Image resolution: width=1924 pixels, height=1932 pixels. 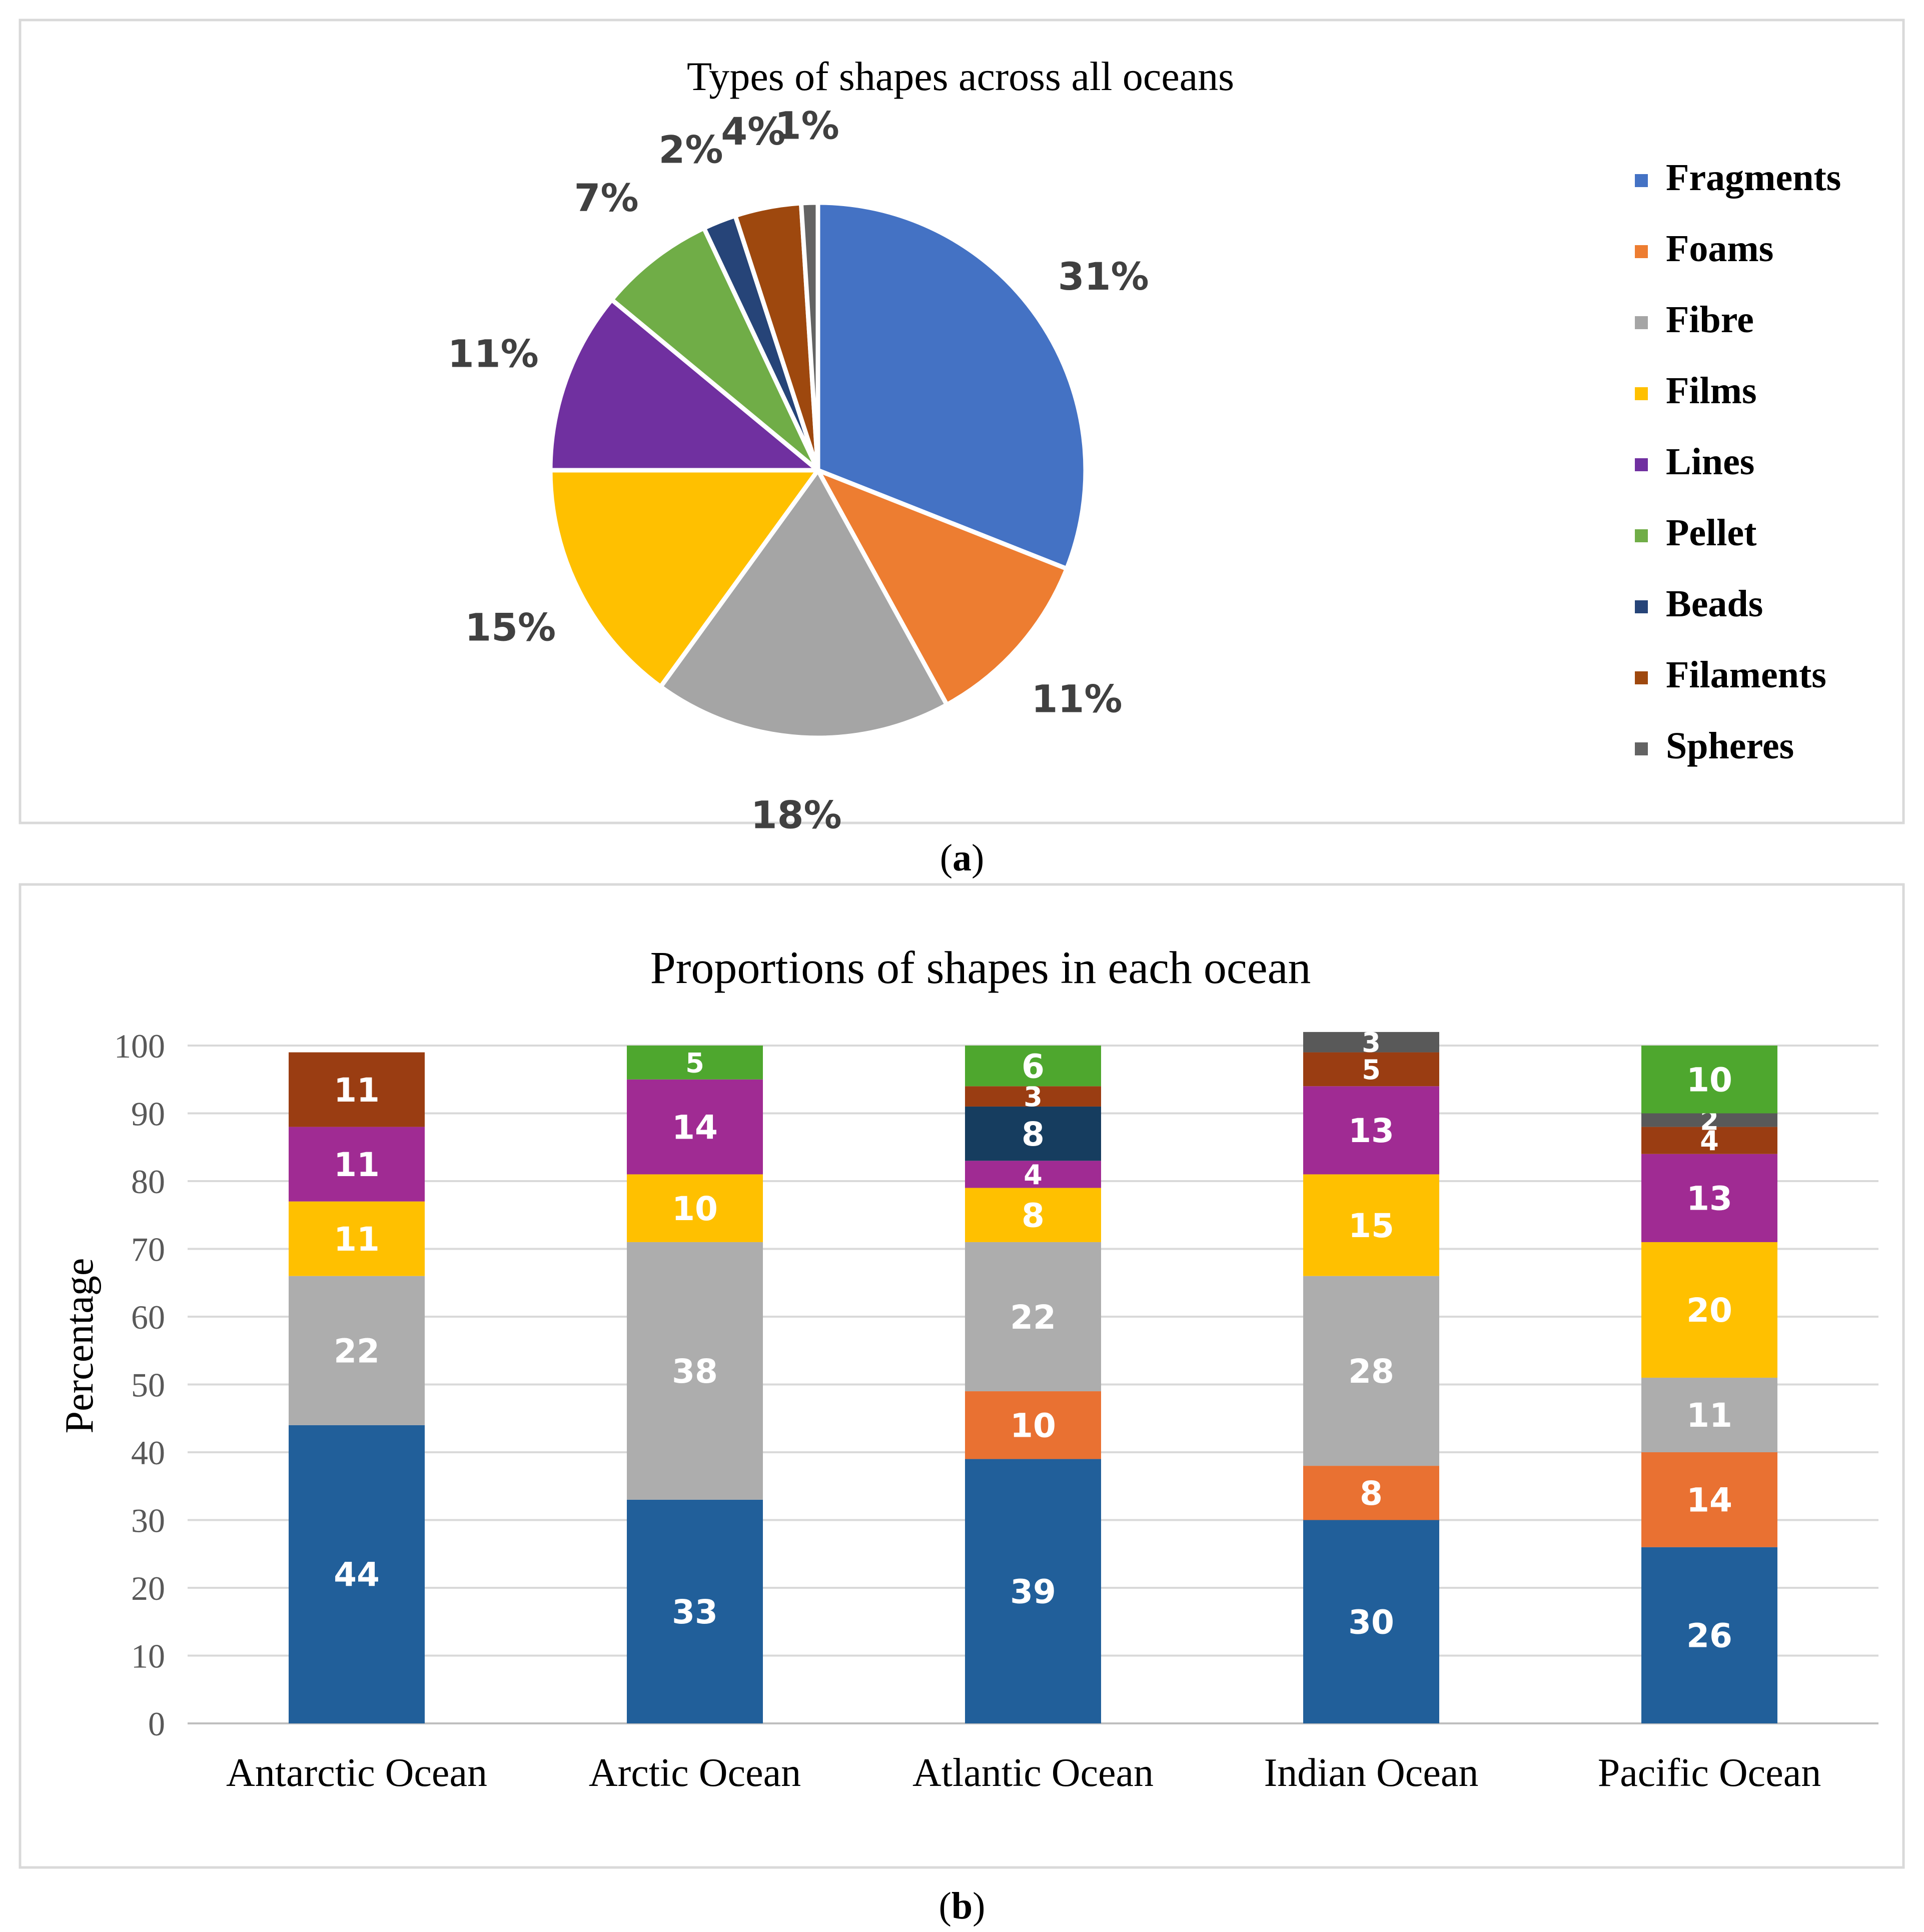 What do you see at coordinates (1641, 535) in the screenshot?
I see `legend-swatch-pellet` at bounding box center [1641, 535].